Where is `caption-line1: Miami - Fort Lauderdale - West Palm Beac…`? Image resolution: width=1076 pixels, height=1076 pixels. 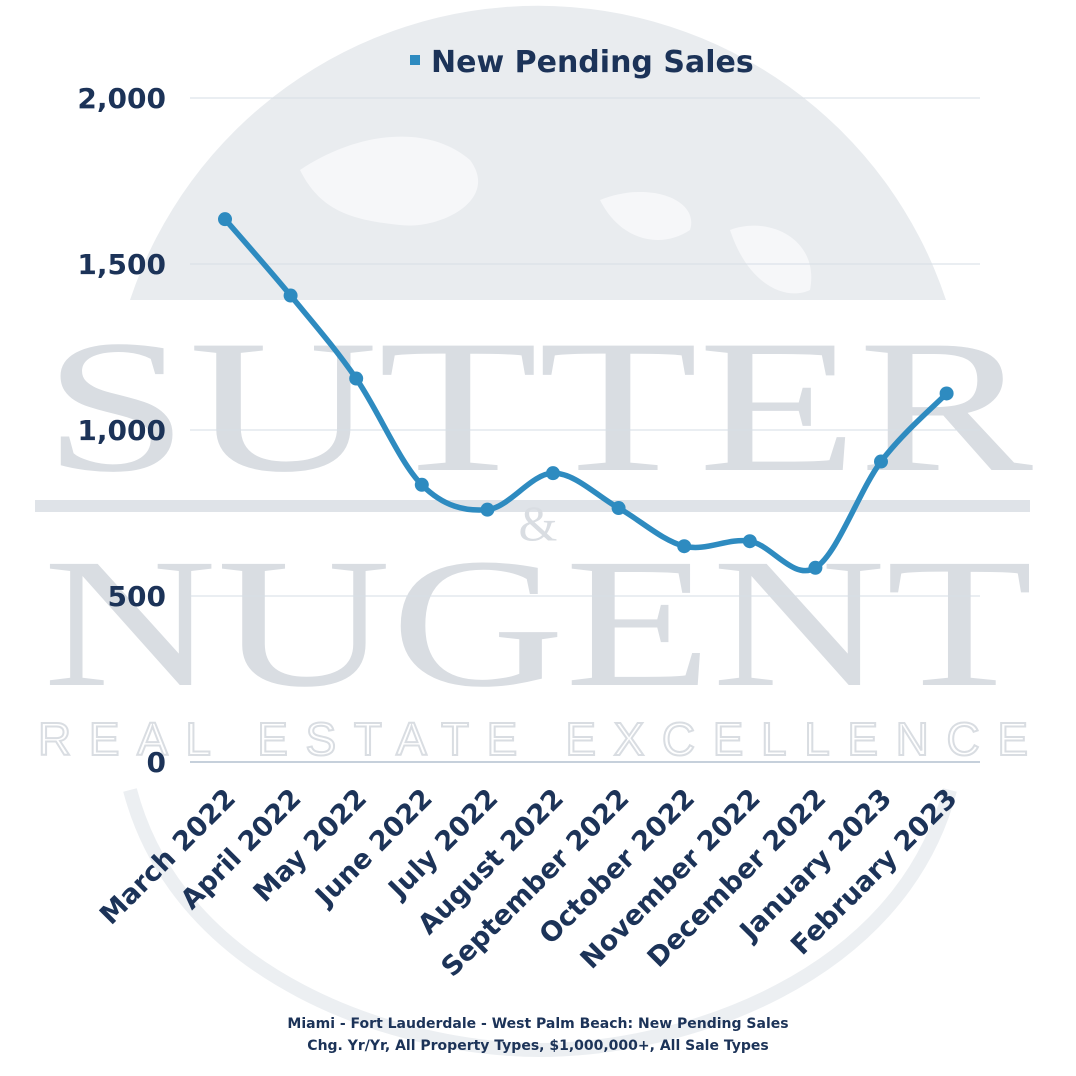
caption-line1: Miami - Fort Lauderdale - West Palm Beac… is located at coordinates (538, 1024).